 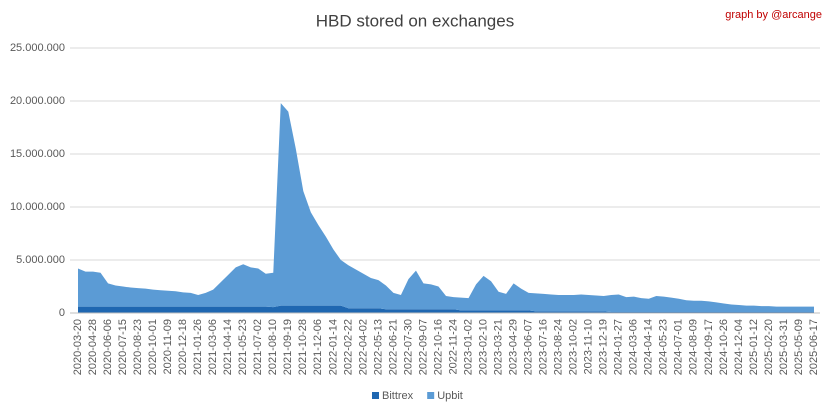 I want to click on x-tick-label: 2020-12-18, so click(x=183, y=347).